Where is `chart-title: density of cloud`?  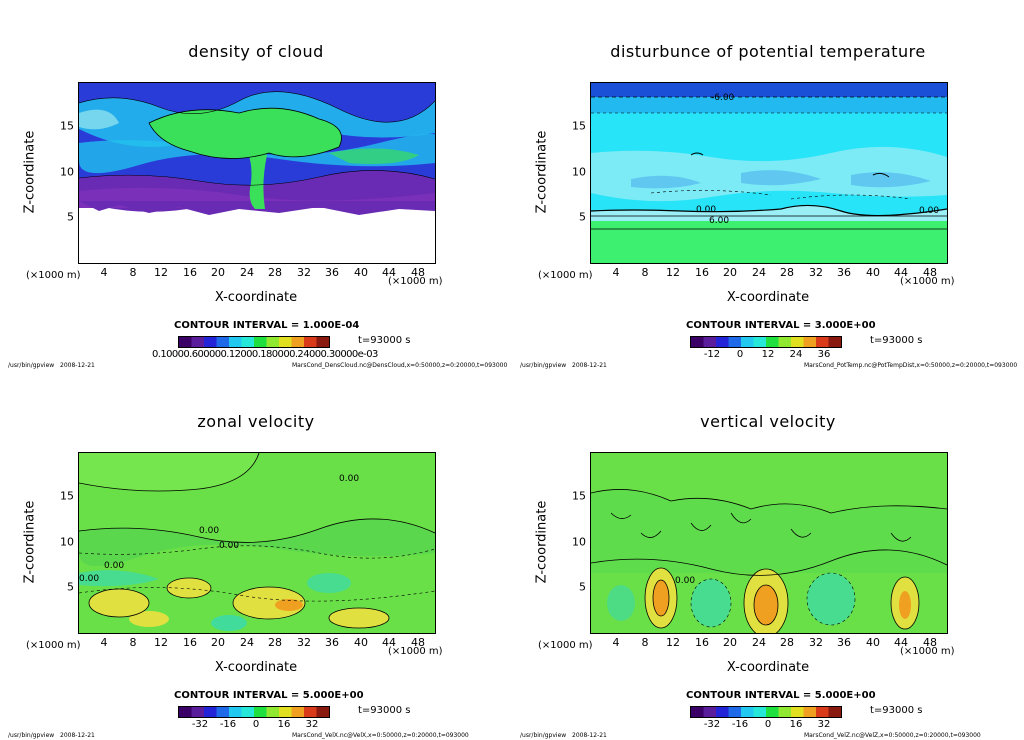
chart-title: density of cloud is located at coordinates (256, 51).